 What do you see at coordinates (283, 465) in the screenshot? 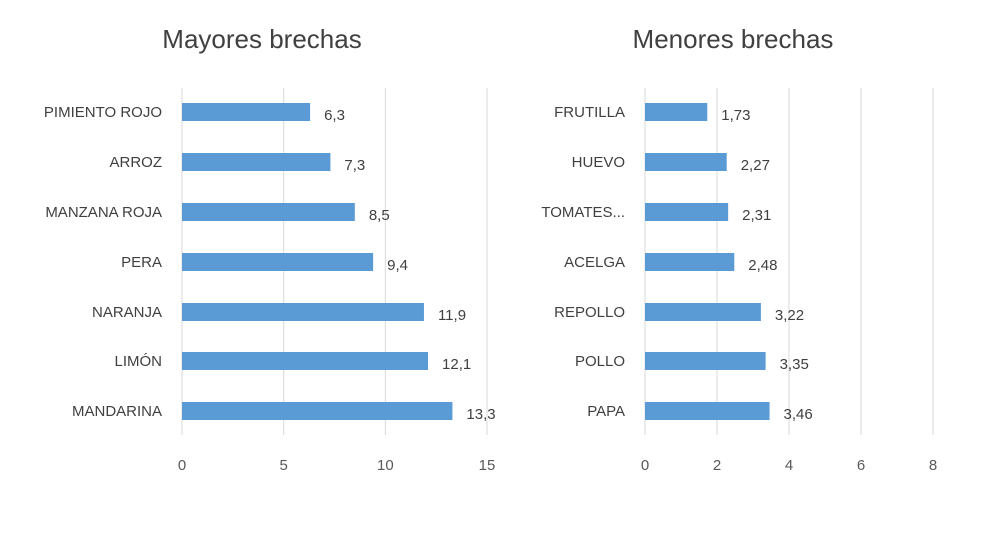
I see `x-tick-label: 5` at bounding box center [283, 465].